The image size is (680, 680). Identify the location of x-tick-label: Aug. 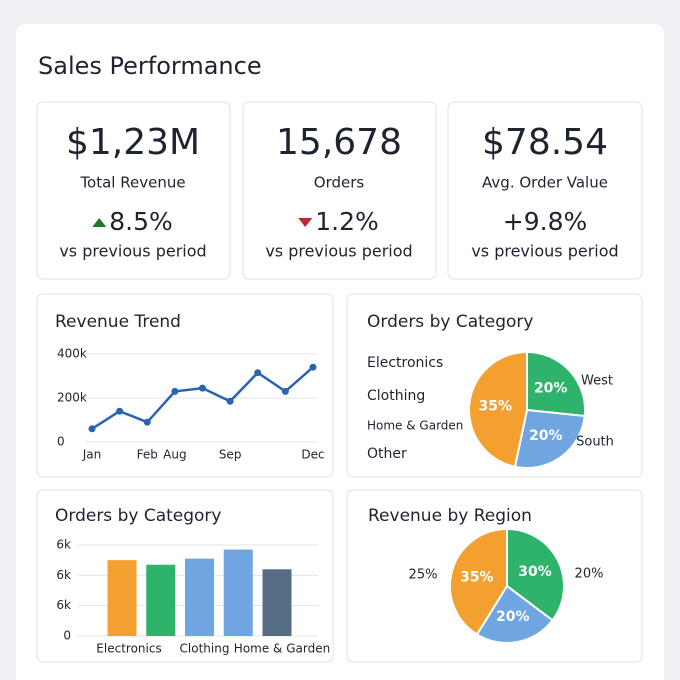
(174, 455).